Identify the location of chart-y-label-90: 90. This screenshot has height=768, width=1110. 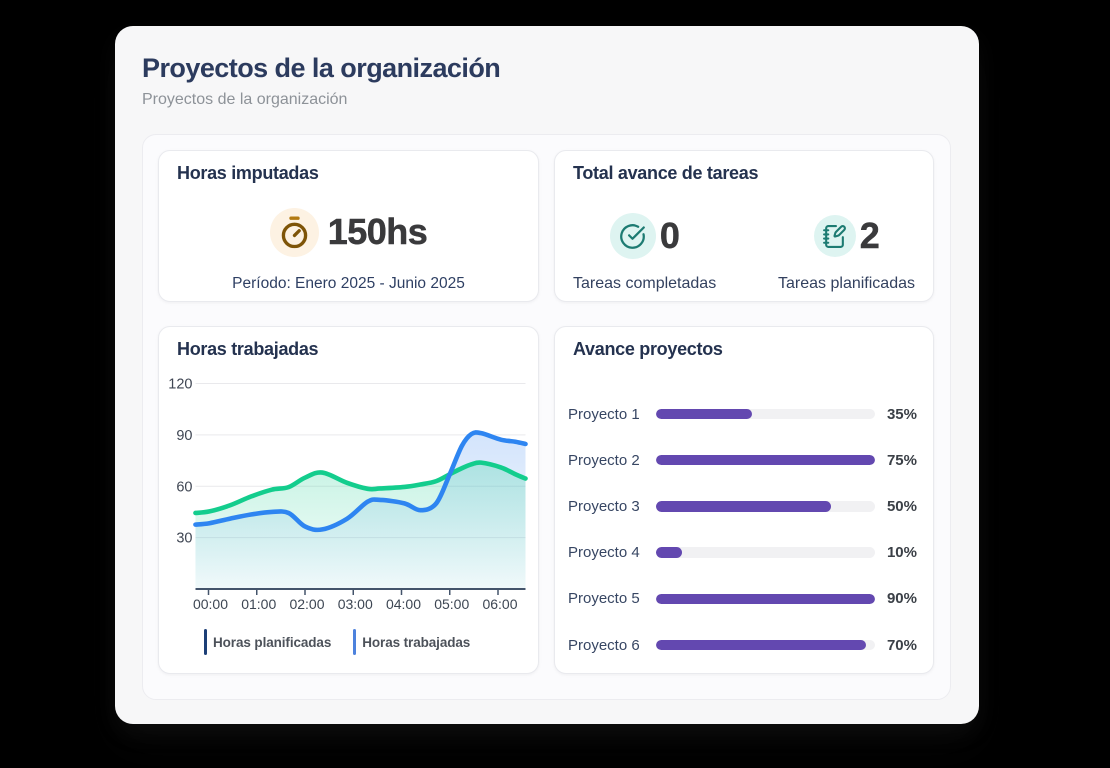
(184, 436).